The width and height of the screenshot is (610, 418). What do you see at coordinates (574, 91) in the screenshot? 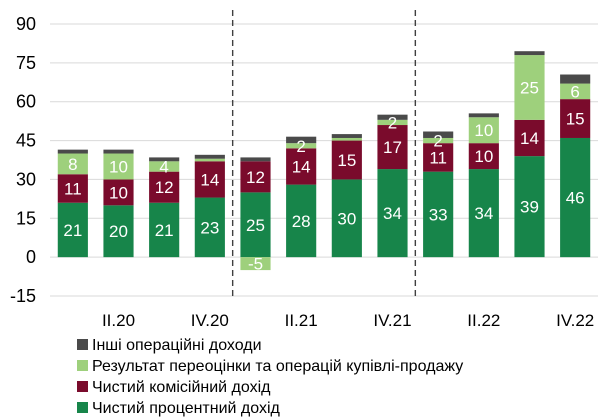
I see `data-label: 6` at bounding box center [574, 91].